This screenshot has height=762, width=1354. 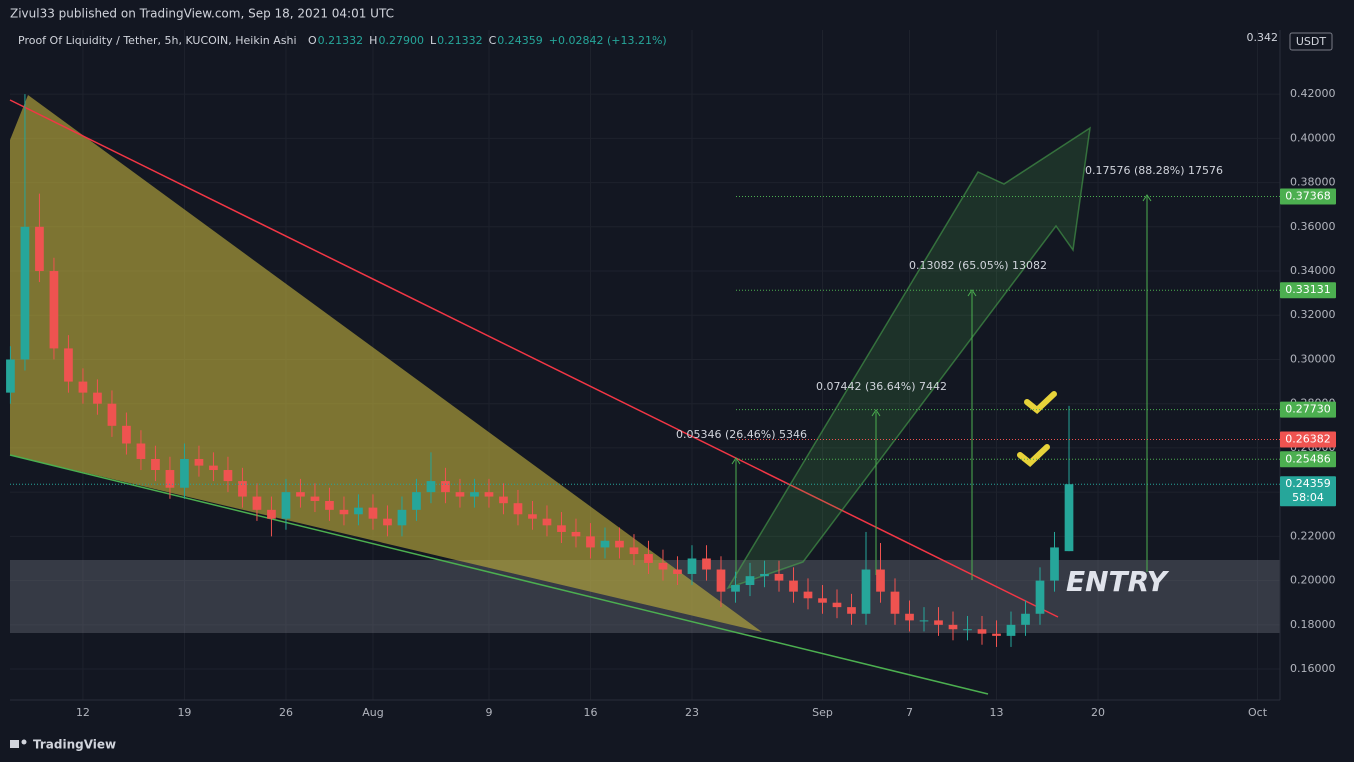 I want to click on price-tag-label: 0.27730, so click(x=1308, y=409).